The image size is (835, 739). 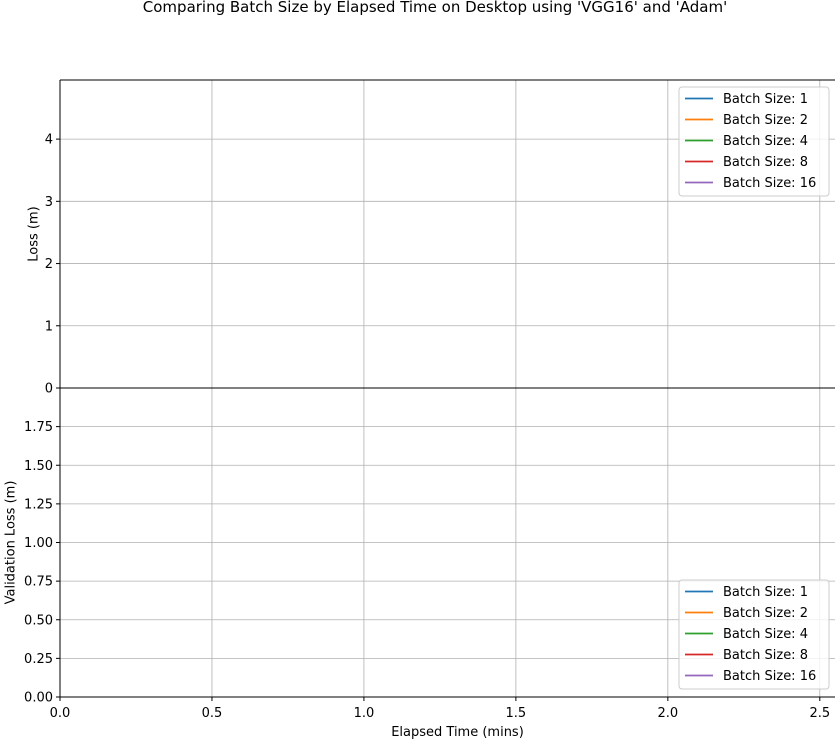 I want to click on x-tick-label: 1.0, so click(x=364, y=713).